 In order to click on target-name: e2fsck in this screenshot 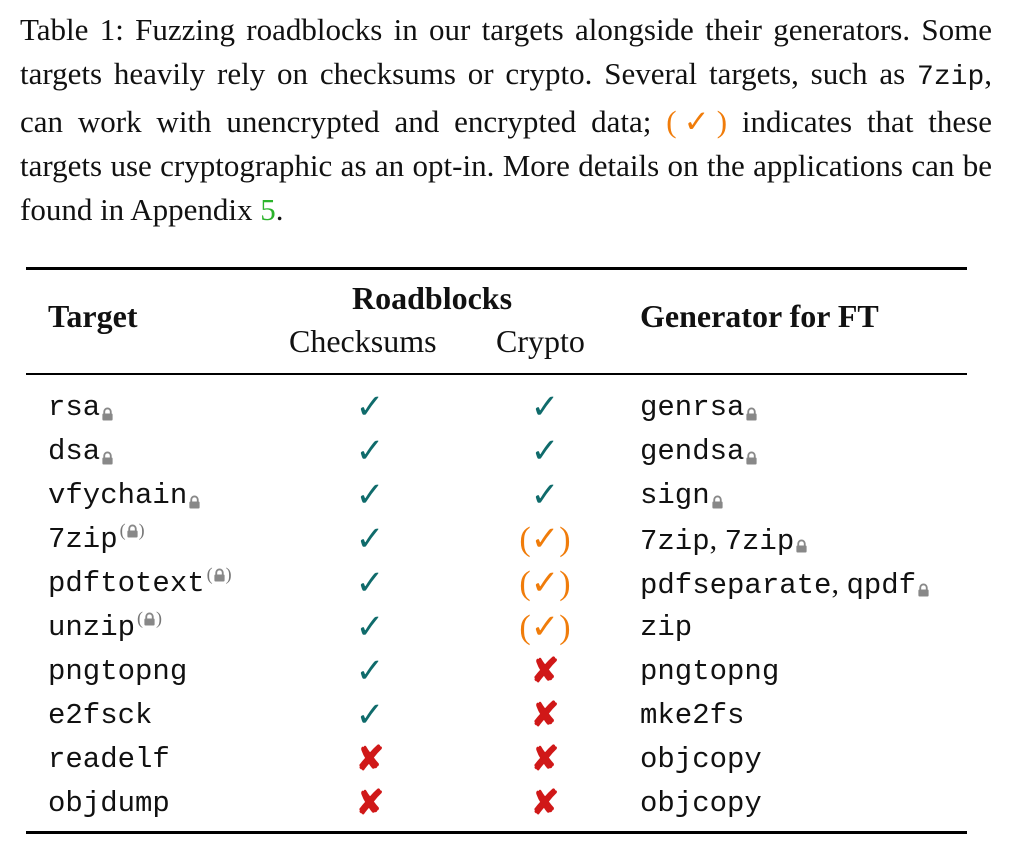, I will do `click(100, 715)`.